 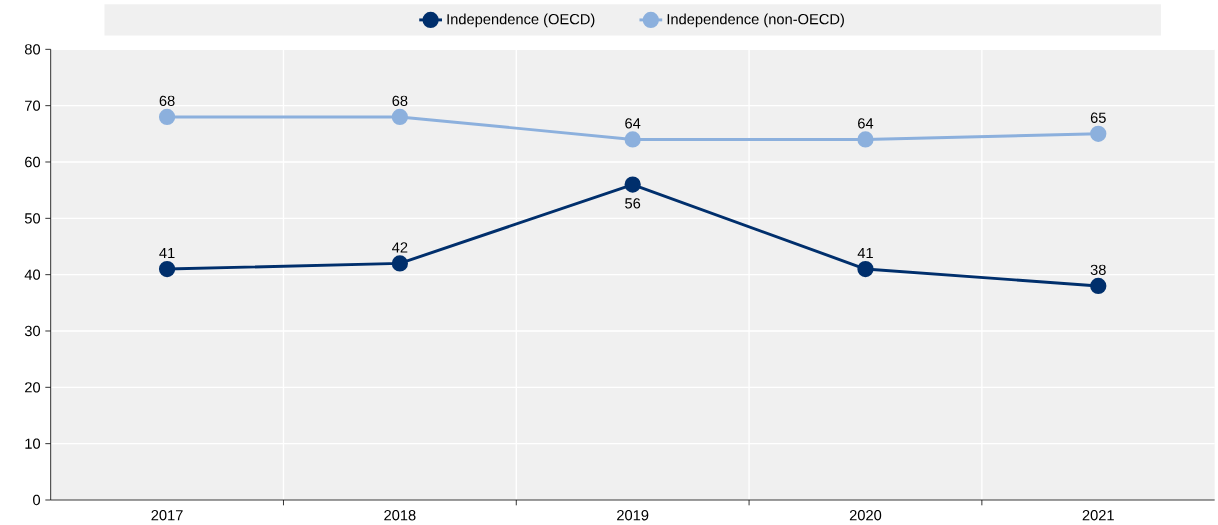 I want to click on data-label: 65, so click(x=1098, y=117).